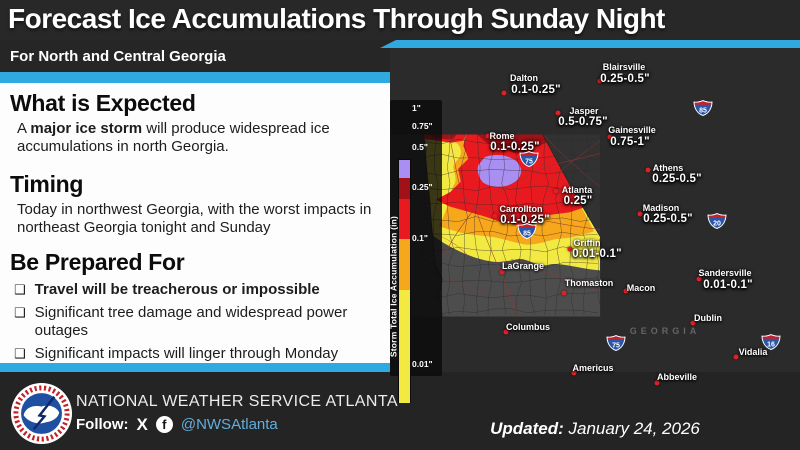 The image size is (800, 450). I want to click on interstate-shield: 85, so click(703, 108).